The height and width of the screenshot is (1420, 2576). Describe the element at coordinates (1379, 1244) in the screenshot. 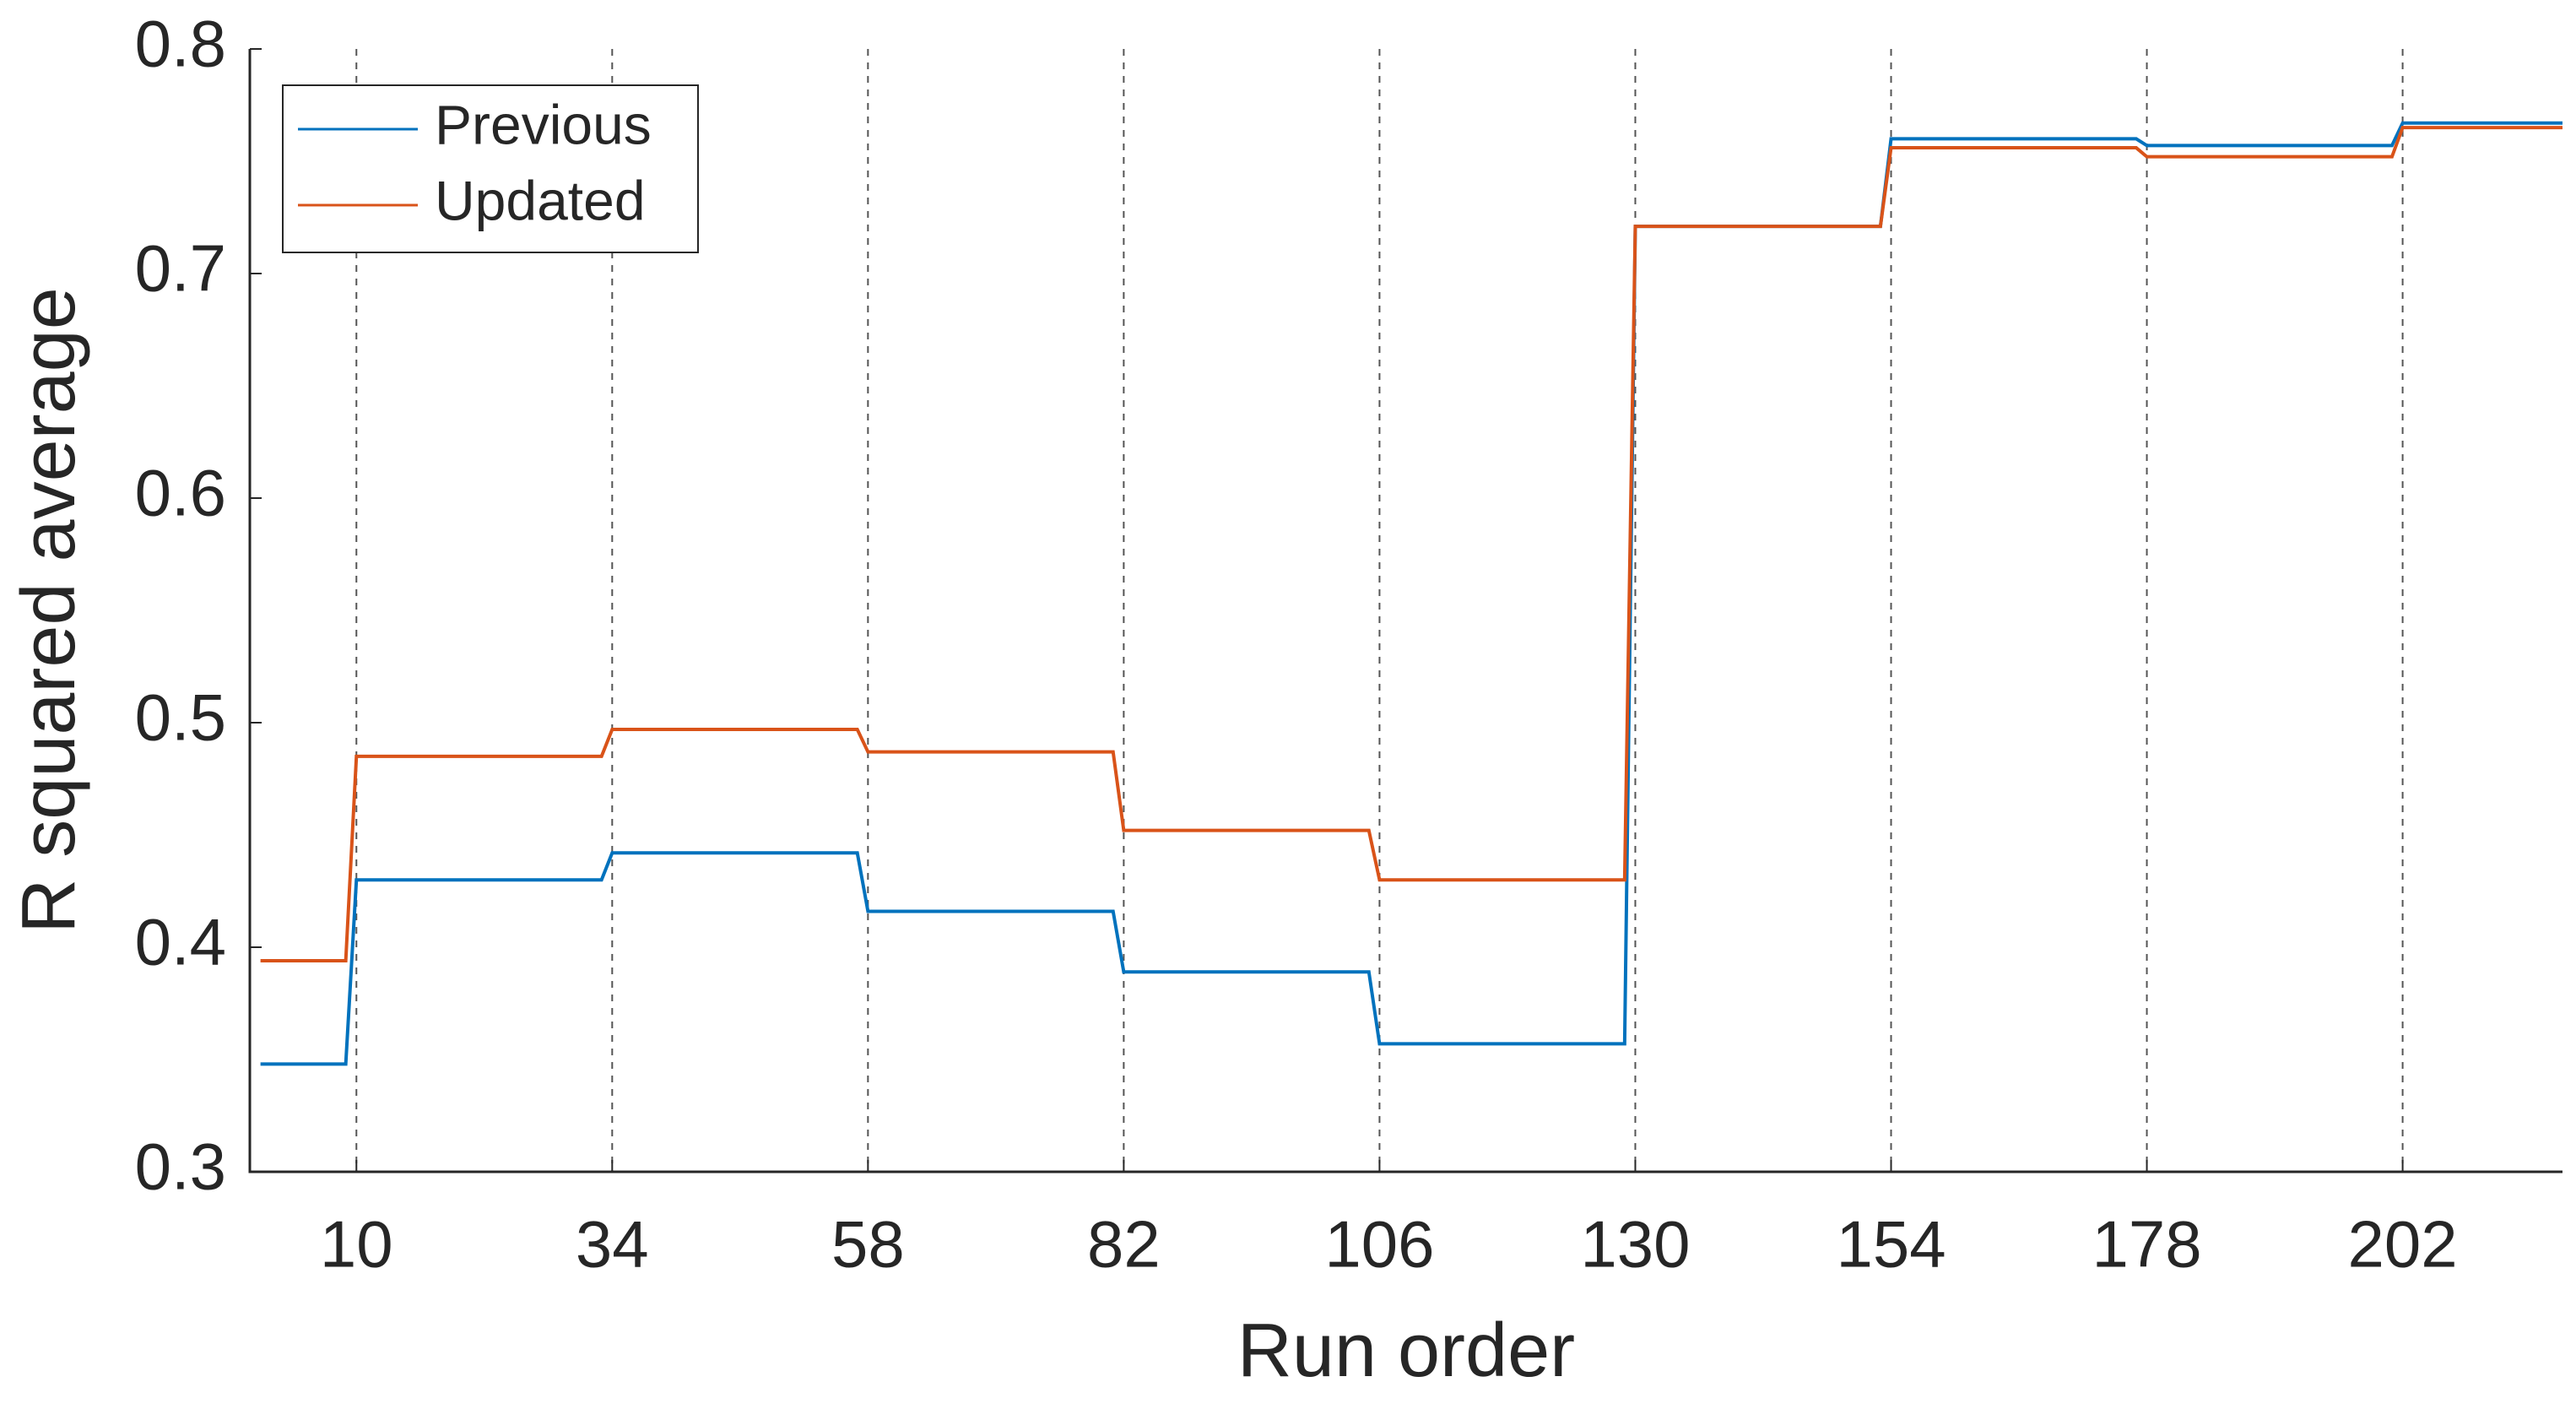

I see `x-tick-label: 106` at that location.